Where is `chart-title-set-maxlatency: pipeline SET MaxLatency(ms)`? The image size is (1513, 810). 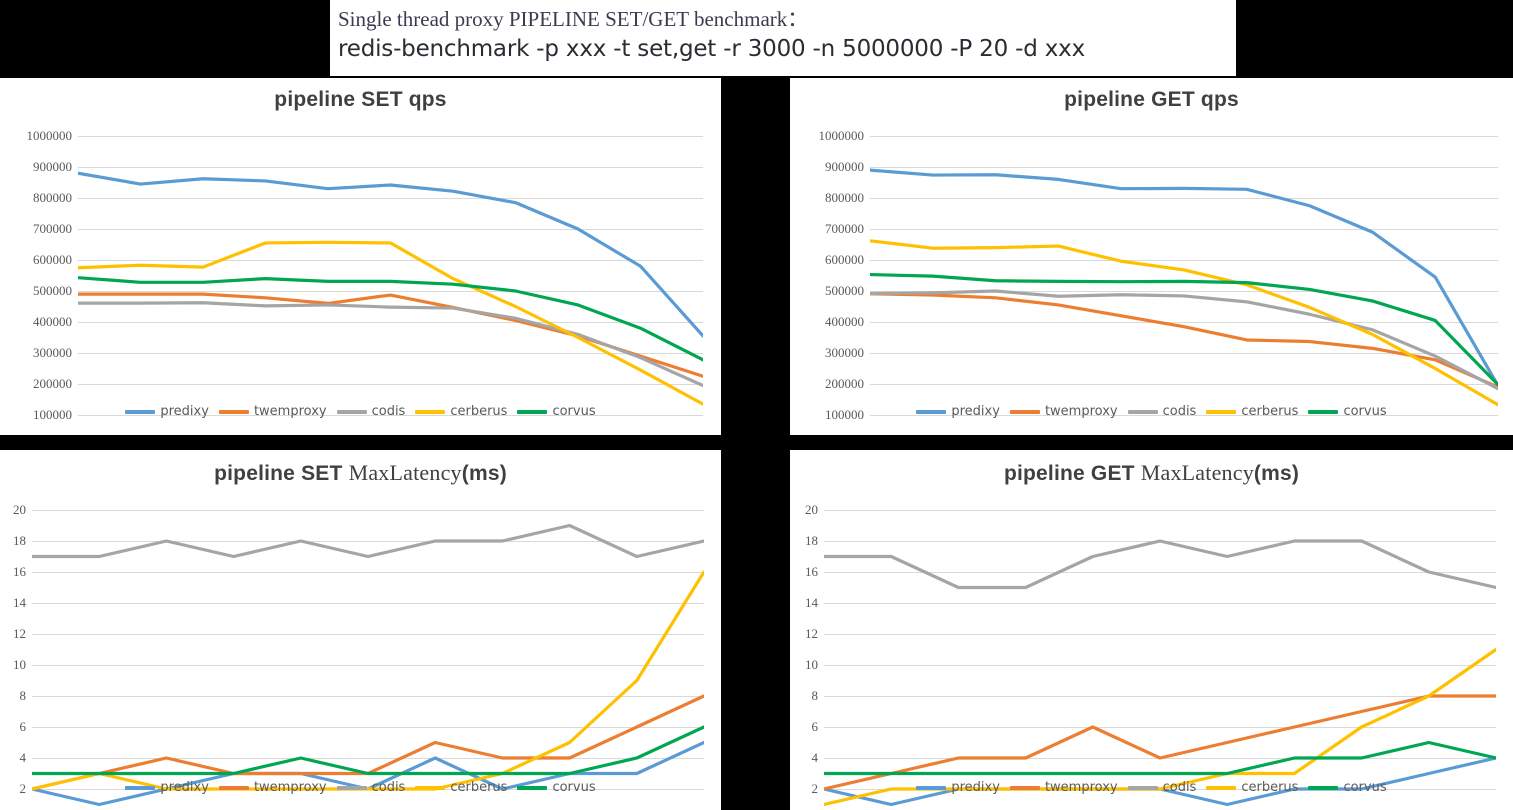 chart-title-set-maxlatency: pipeline SET MaxLatency(ms) is located at coordinates (360, 473).